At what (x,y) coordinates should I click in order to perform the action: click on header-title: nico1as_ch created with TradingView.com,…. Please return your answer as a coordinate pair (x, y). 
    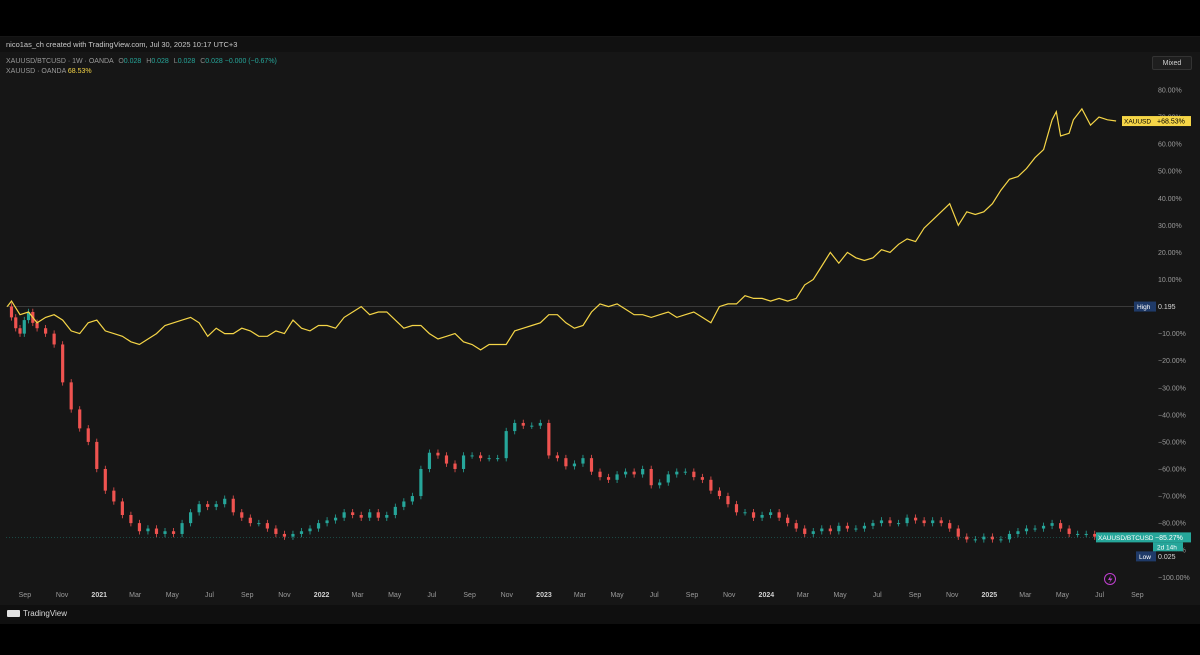
    Looking at the image, I should click on (122, 44).